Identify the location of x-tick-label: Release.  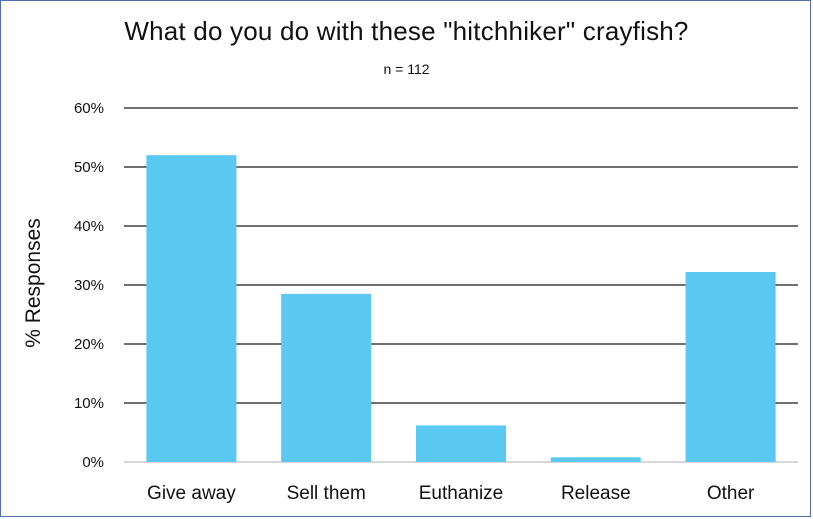
(596, 493).